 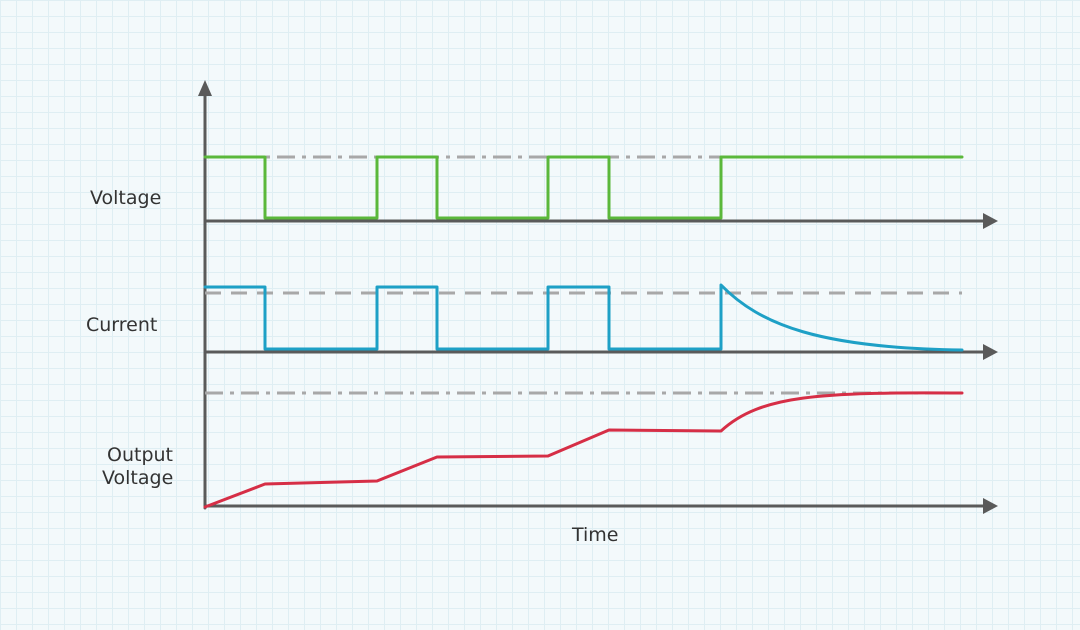 I want to click on output-voltage-label-line2: Voltage, so click(x=137, y=478).